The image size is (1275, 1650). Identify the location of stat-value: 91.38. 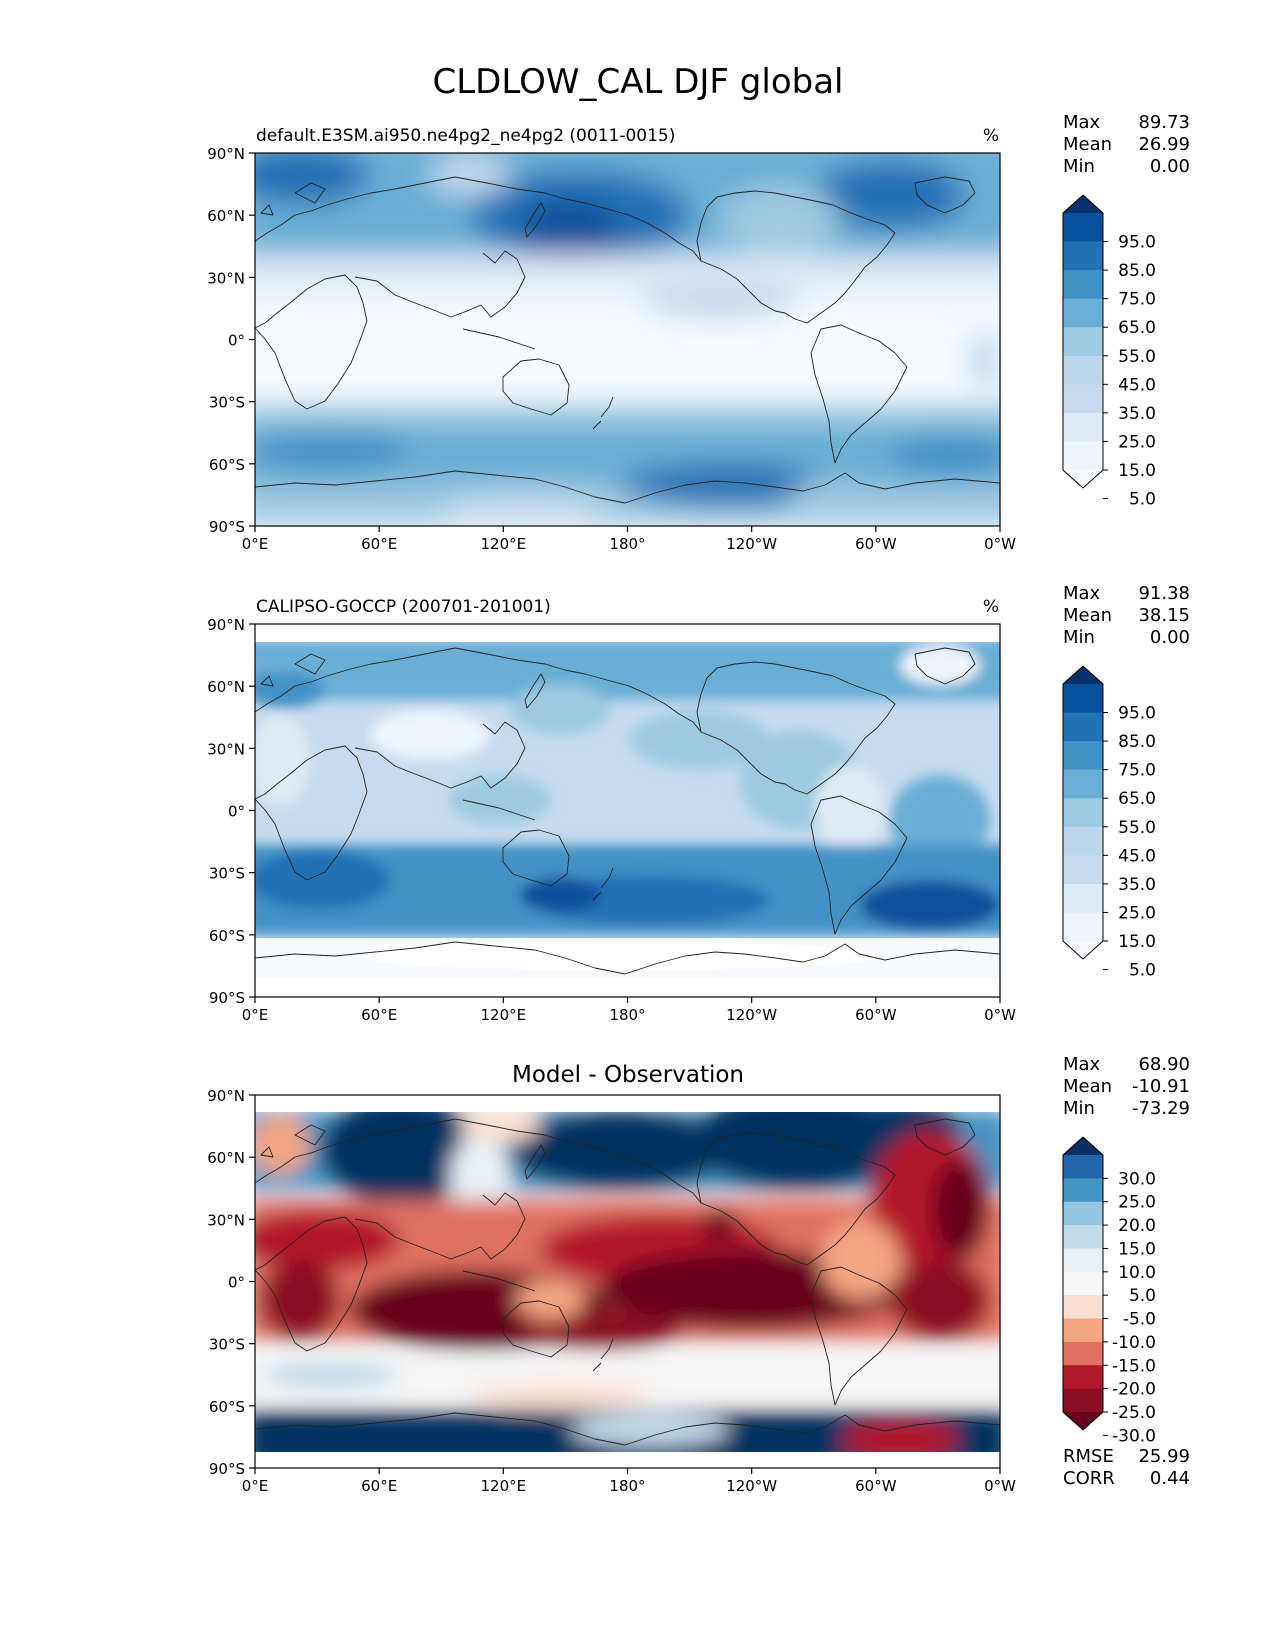
(1164, 593).